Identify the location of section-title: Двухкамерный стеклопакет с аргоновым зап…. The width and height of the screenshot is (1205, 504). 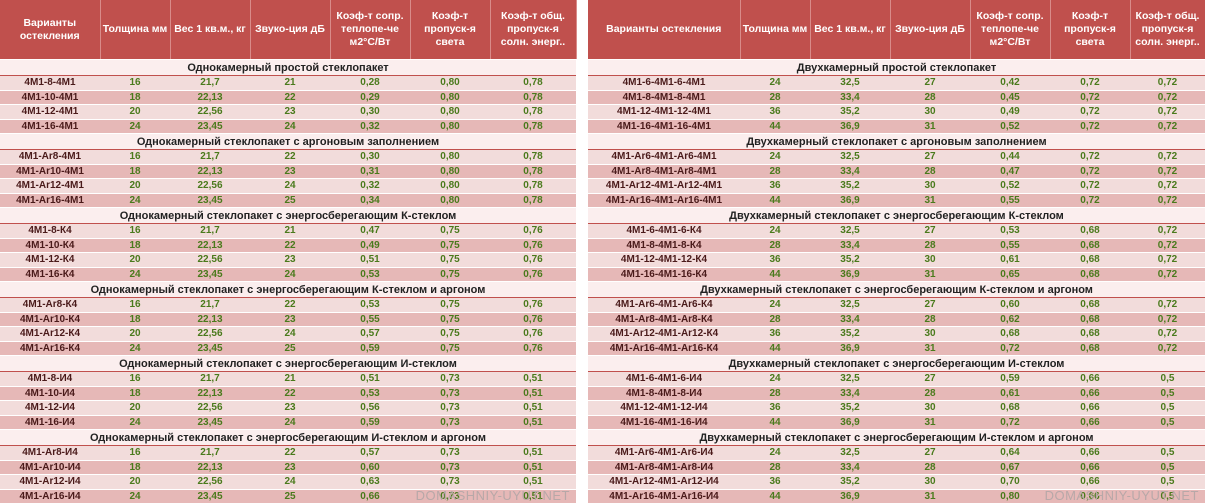
(896, 141).